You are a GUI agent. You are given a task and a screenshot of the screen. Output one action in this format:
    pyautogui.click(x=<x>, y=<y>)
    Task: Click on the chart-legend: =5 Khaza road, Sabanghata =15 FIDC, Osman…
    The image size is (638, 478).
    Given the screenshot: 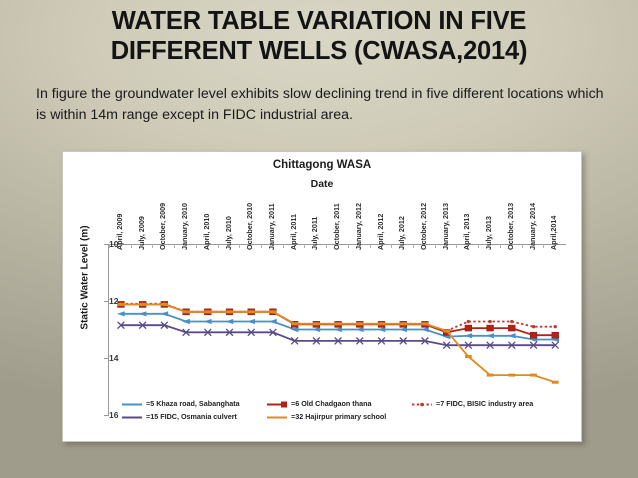 What is the action you would take?
    pyautogui.click(x=346, y=416)
    